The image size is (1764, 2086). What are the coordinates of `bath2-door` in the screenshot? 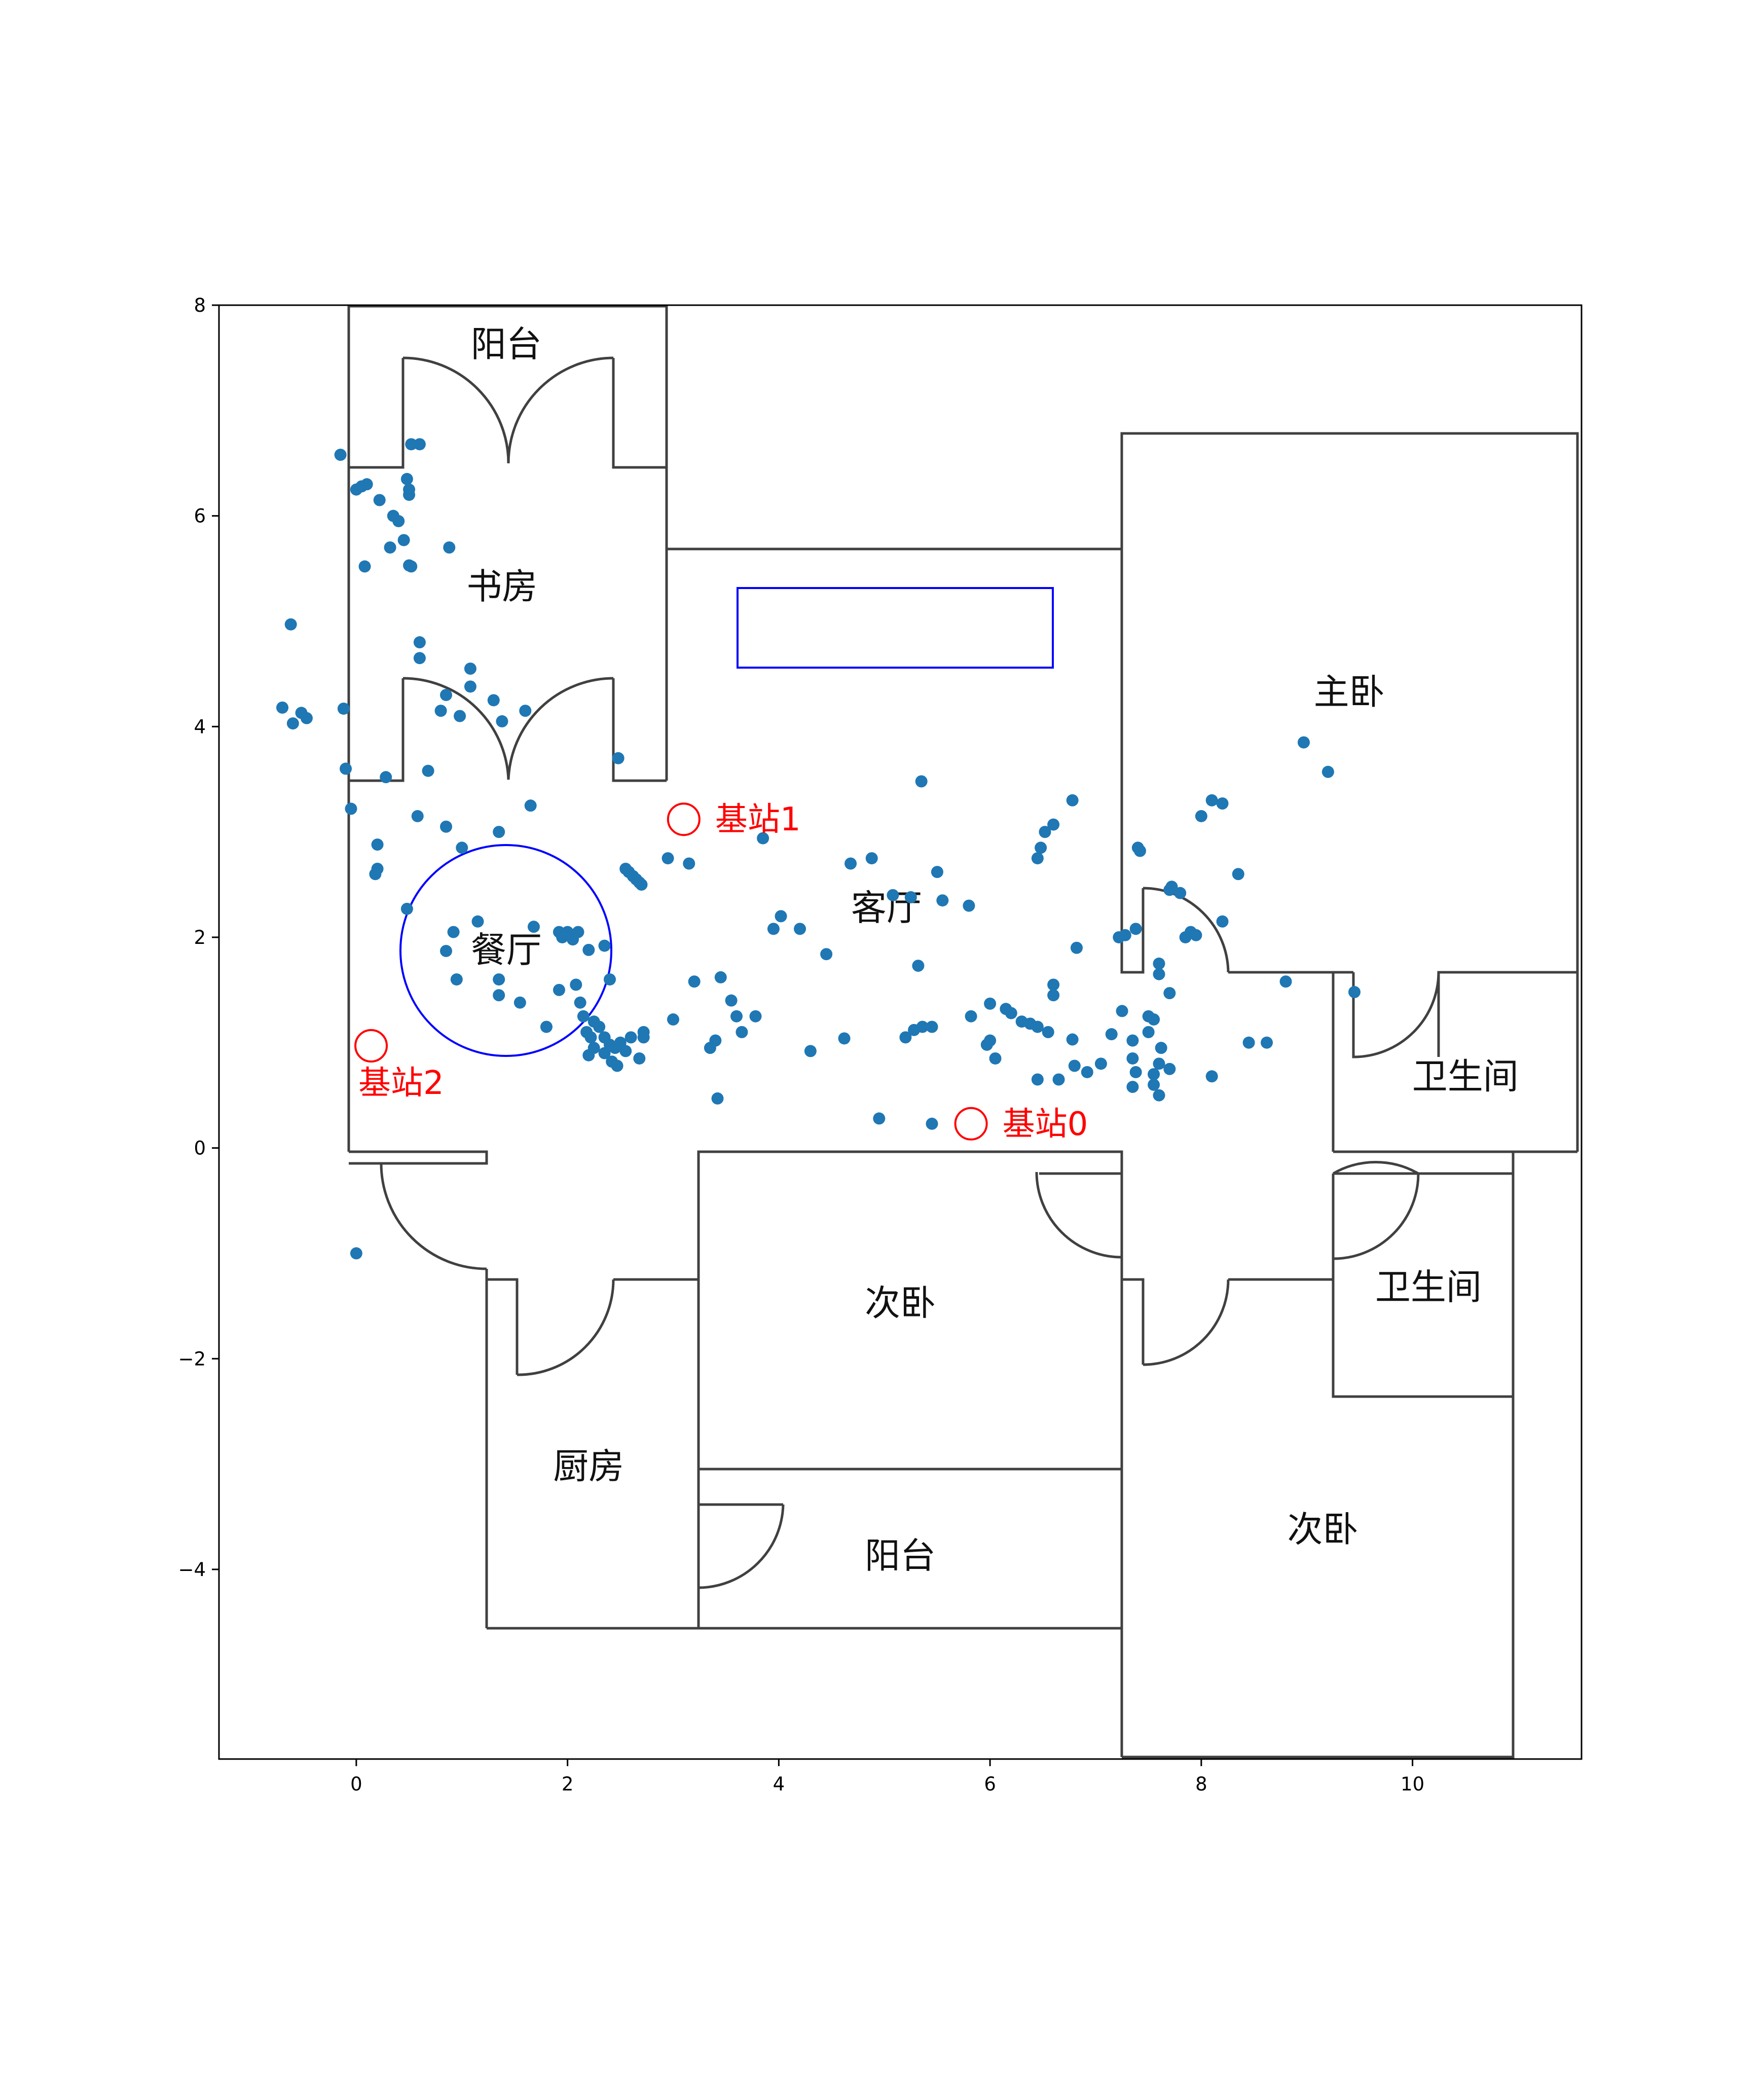 It's located at (1376, 1216).